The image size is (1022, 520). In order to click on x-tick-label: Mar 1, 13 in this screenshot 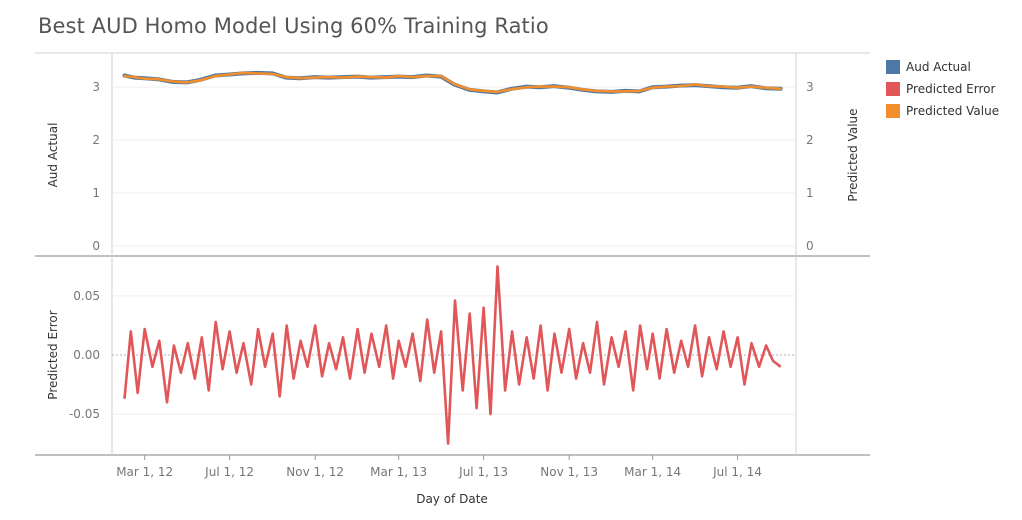, I will do `click(398, 472)`.